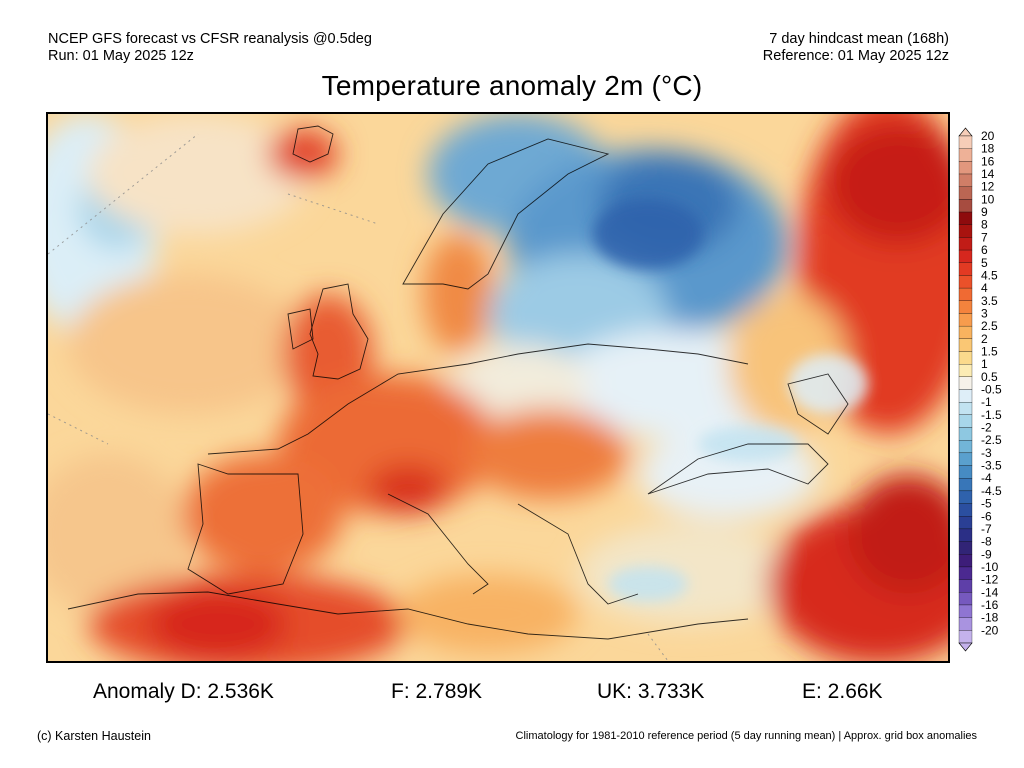 The width and height of the screenshot is (1024, 768). What do you see at coordinates (183, 691) in the screenshot?
I see `anomaly-d-value: Anomaly D: 2.536K` at bounding box center [183, 691].